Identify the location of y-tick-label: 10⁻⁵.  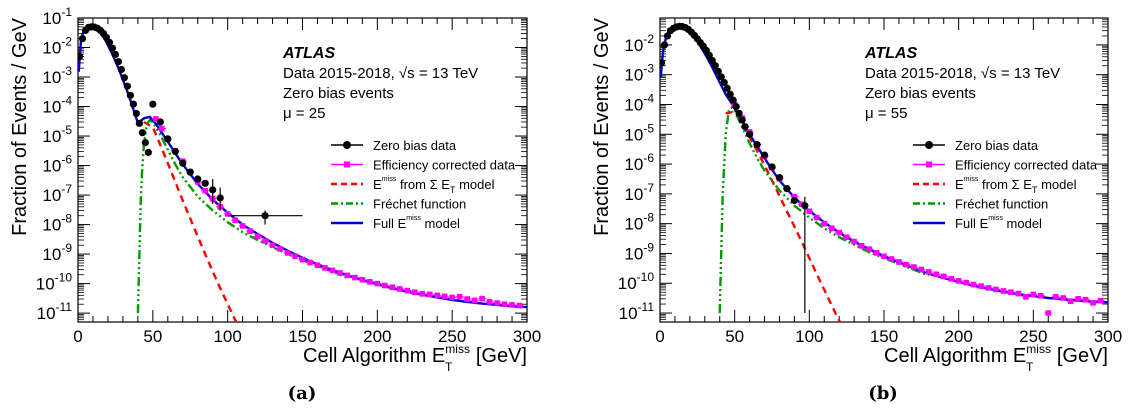
(639, 132).